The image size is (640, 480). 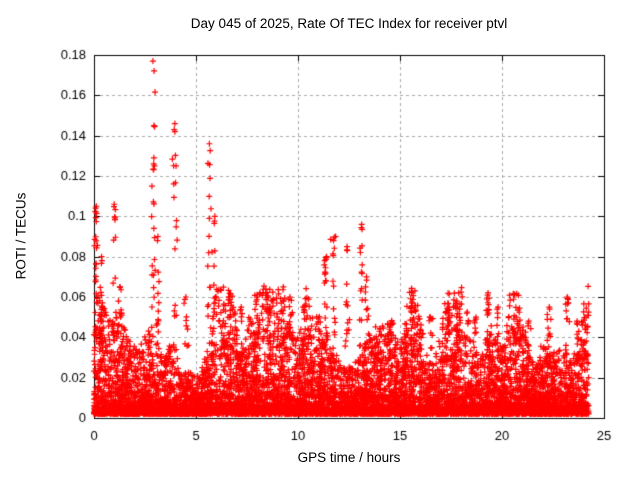 I want to click on y-axis-label: ROTI / TECUs, so click(x=21, y=236).